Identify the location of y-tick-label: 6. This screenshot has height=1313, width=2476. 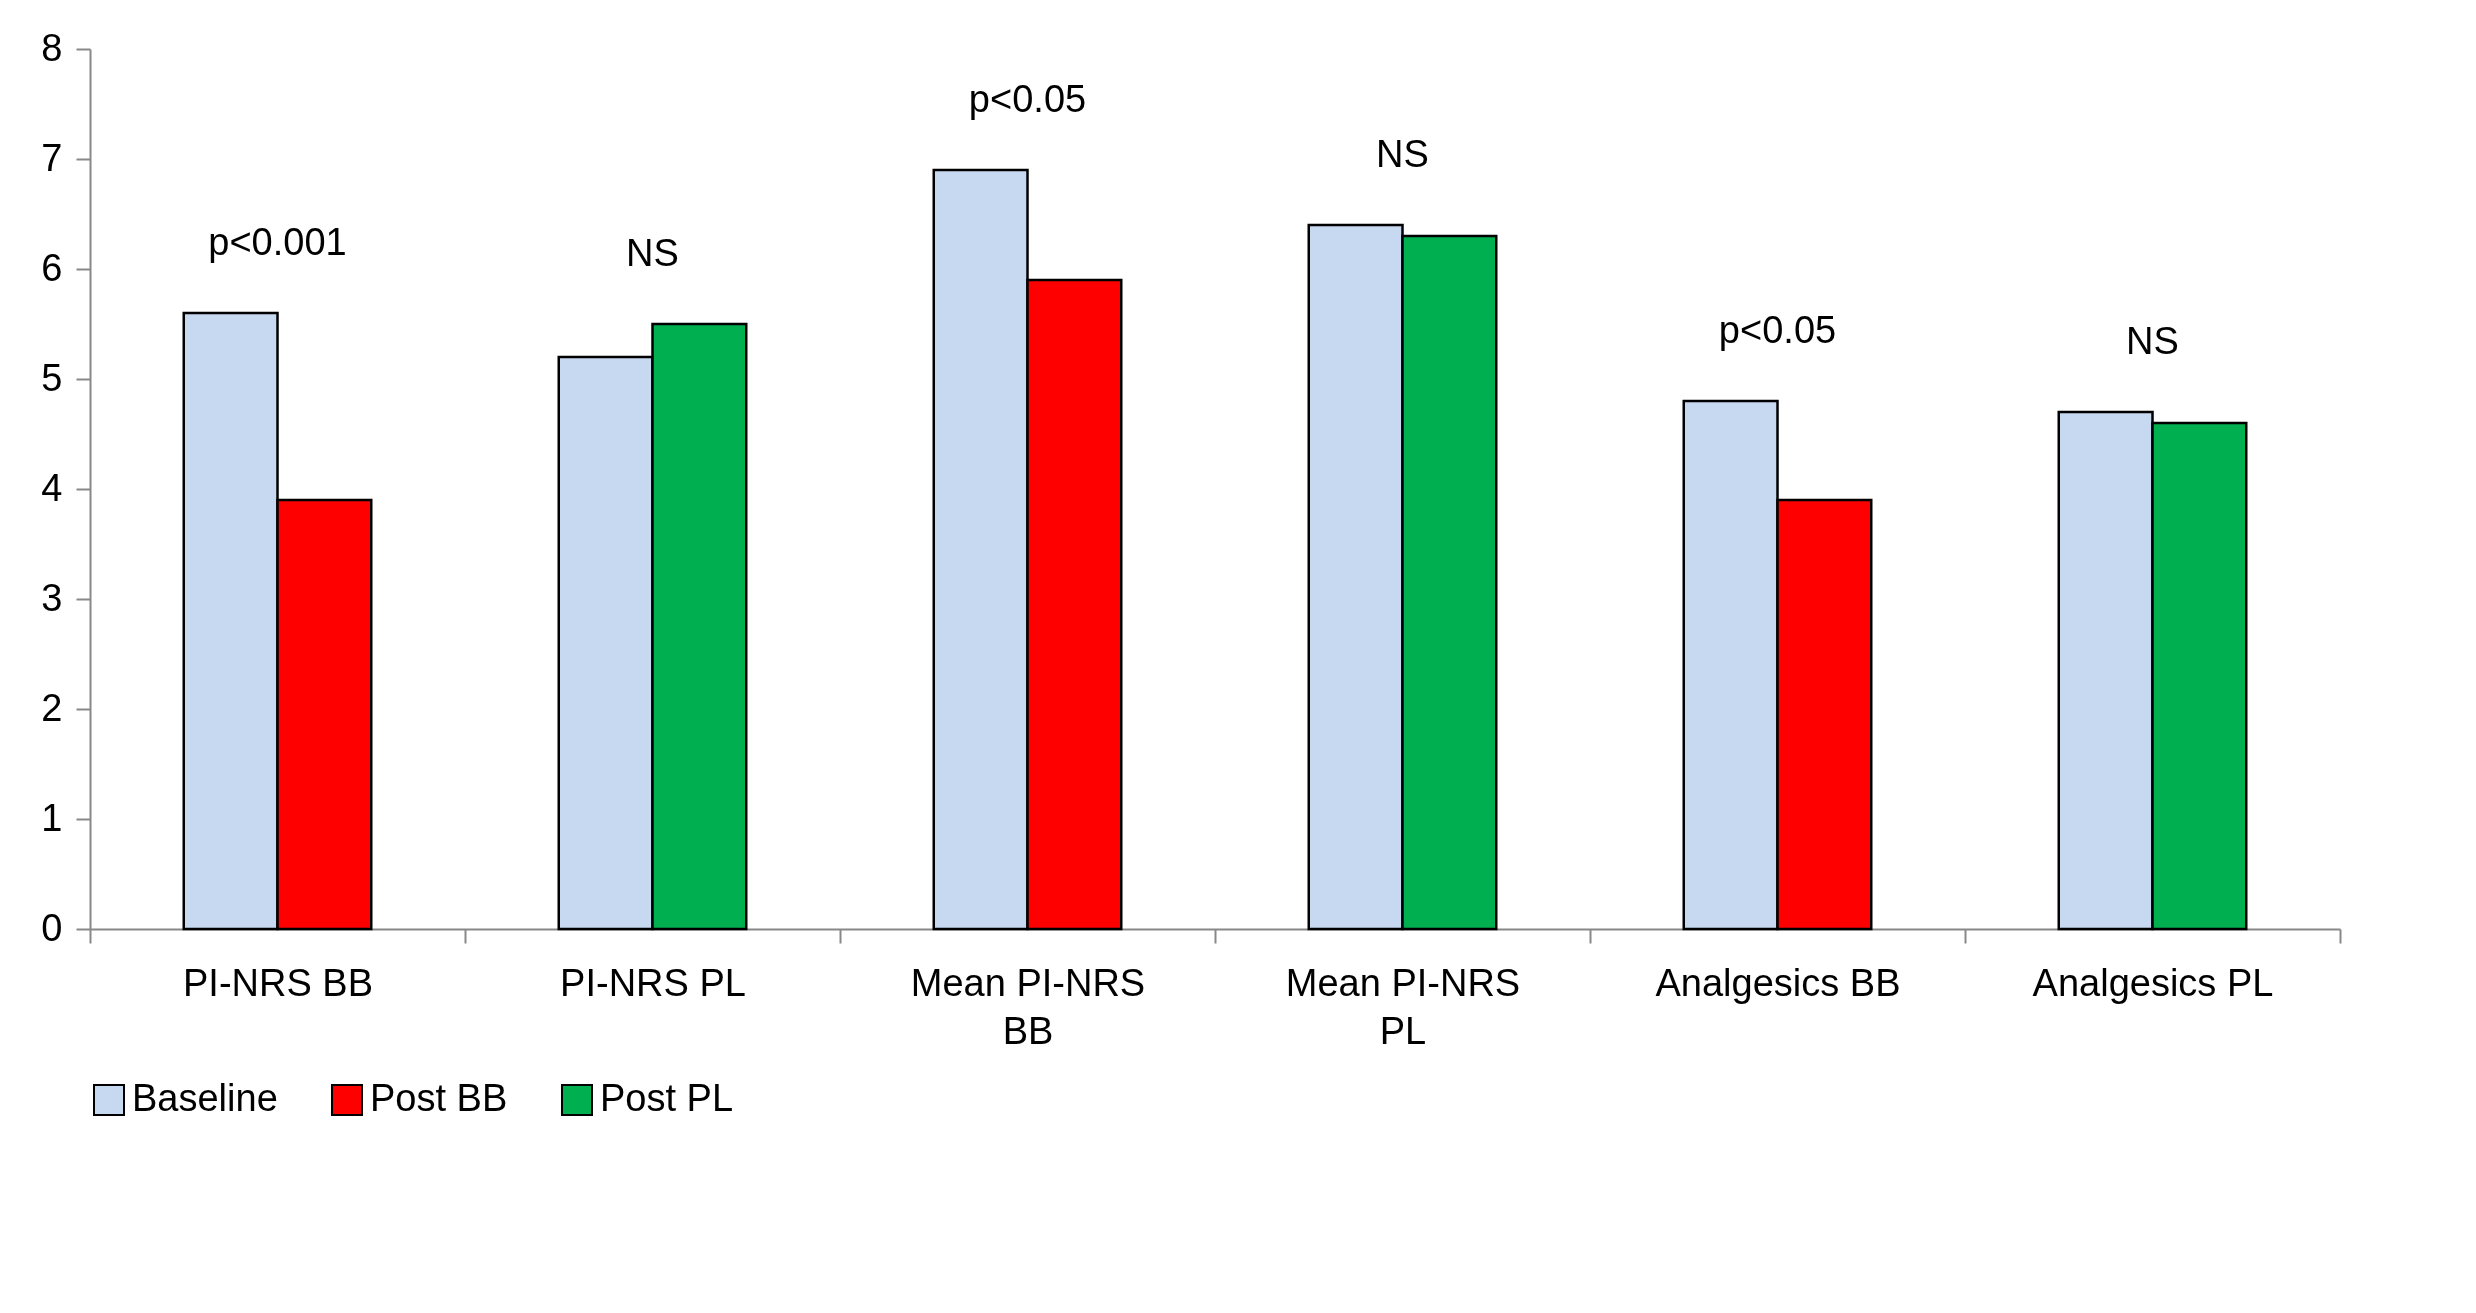
(52, 267).